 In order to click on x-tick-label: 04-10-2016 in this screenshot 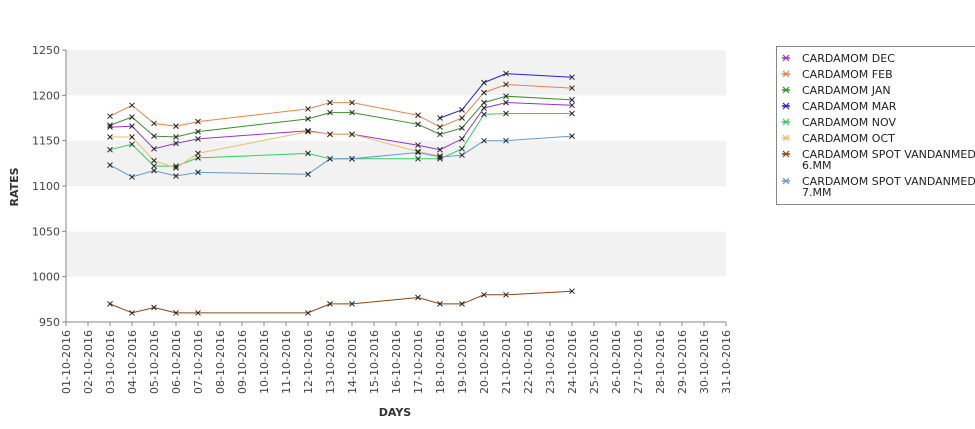, I will do `click(132, 362)`.